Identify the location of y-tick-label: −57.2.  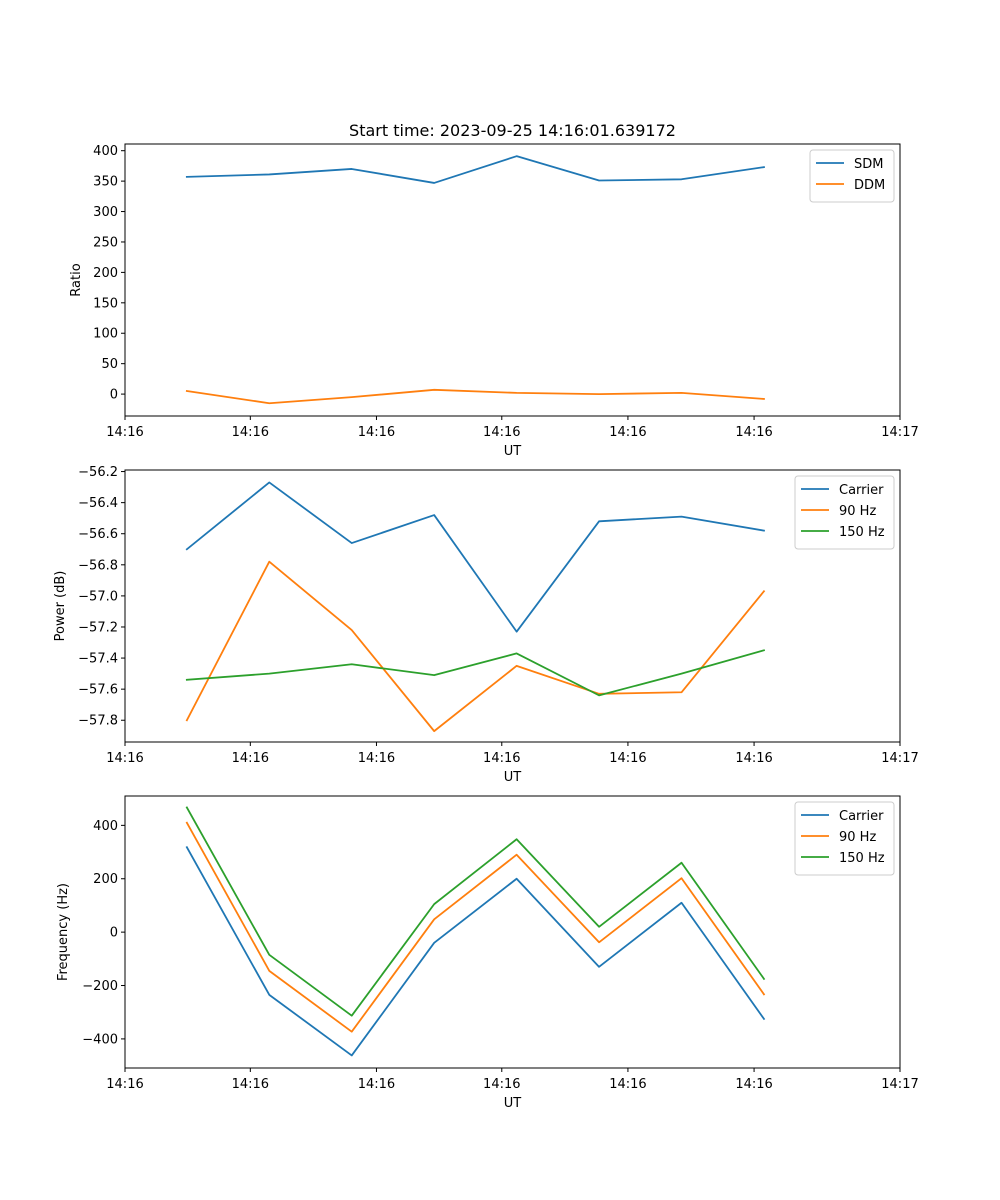
(98, 627).